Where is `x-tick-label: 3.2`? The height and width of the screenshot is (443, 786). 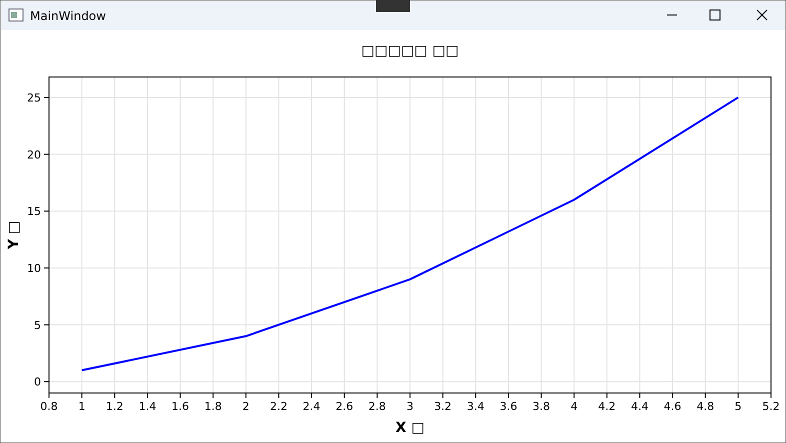
x-tick-label: 3.2 is located at coordinates (443, 406).